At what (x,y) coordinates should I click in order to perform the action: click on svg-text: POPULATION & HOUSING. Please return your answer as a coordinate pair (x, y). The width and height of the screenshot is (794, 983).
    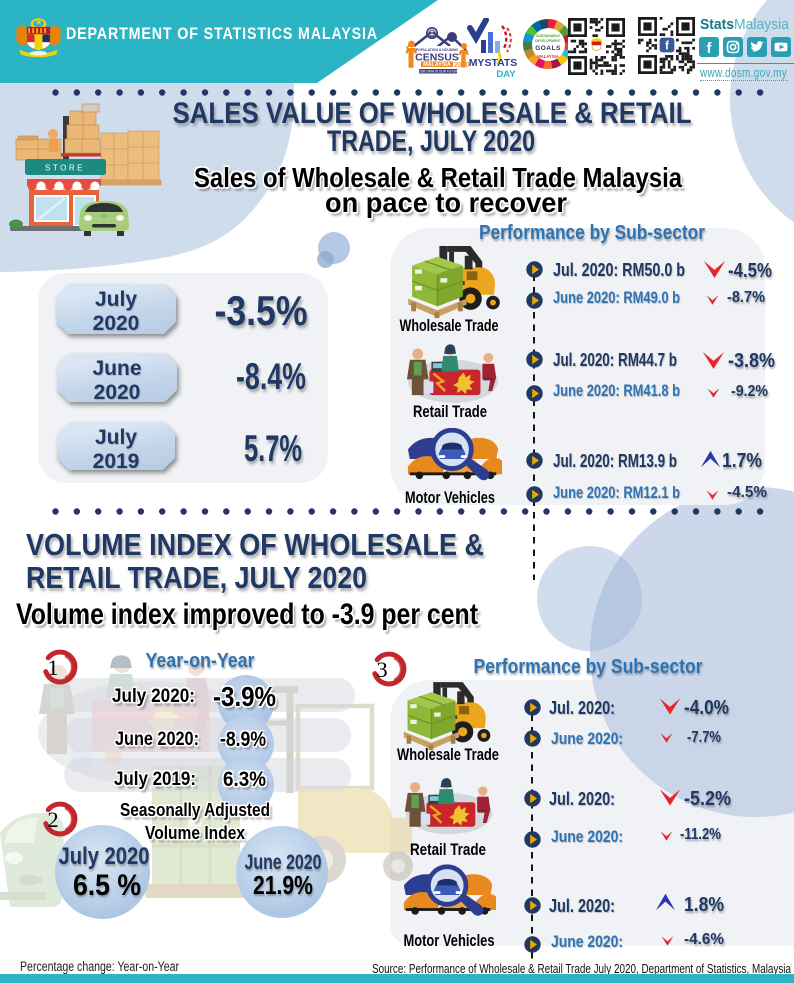
    Looking at the image, I should click on (437, 50).